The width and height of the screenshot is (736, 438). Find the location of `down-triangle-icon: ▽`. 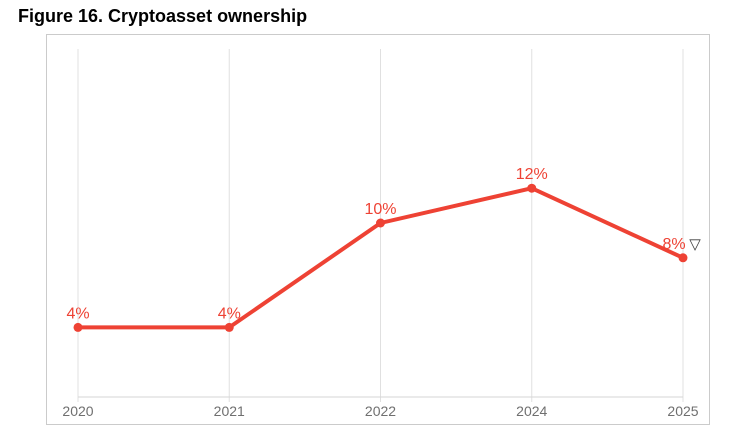

down-triangle-icon: ▽ is located at coordinates (695, 244).